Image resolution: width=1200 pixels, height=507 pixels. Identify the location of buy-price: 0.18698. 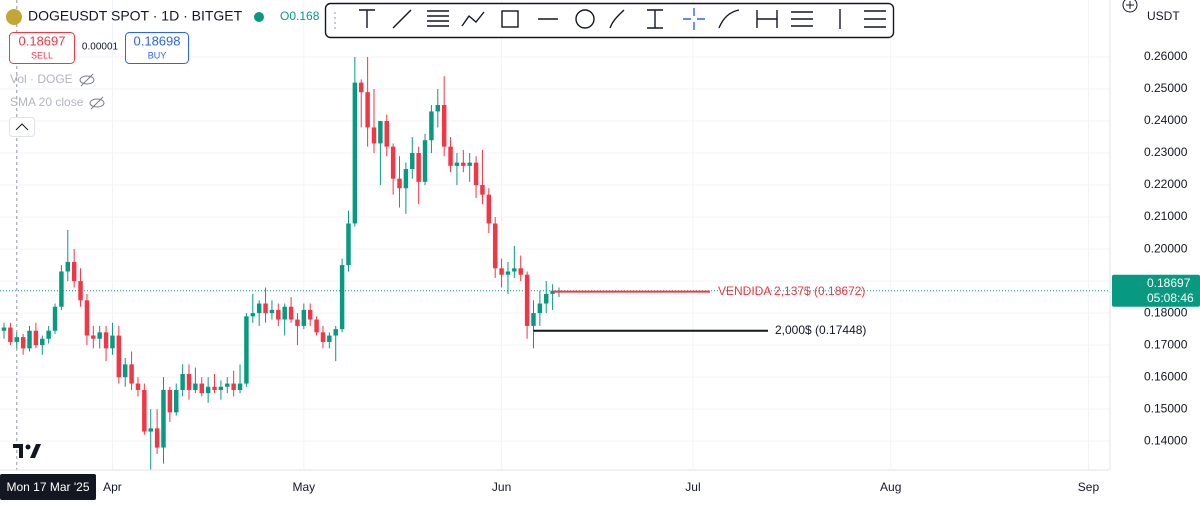
(157, 40).